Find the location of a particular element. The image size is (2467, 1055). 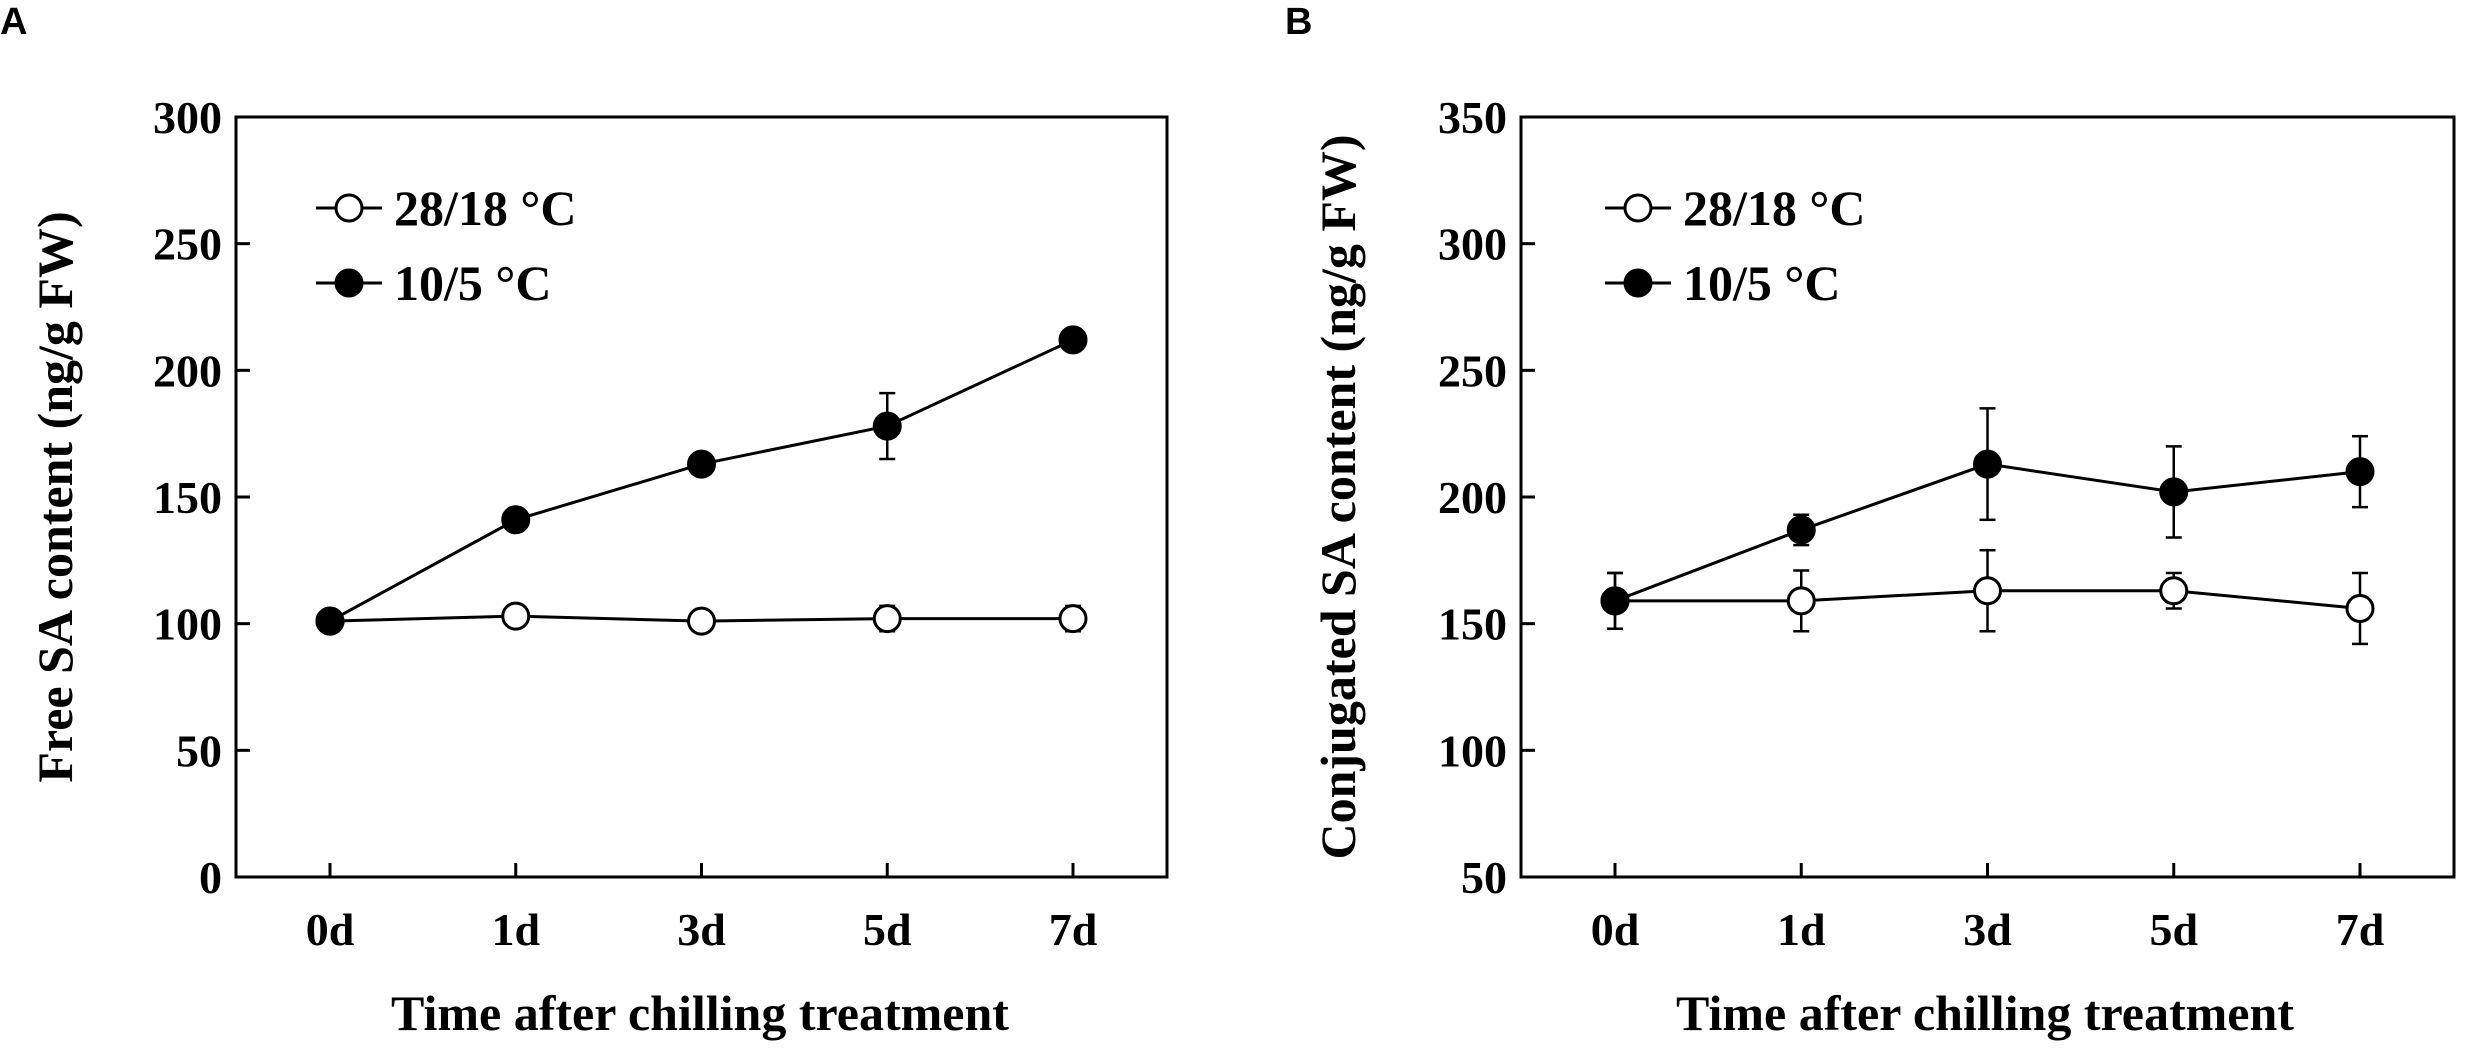

series-line is located at coordinates (701, 480).